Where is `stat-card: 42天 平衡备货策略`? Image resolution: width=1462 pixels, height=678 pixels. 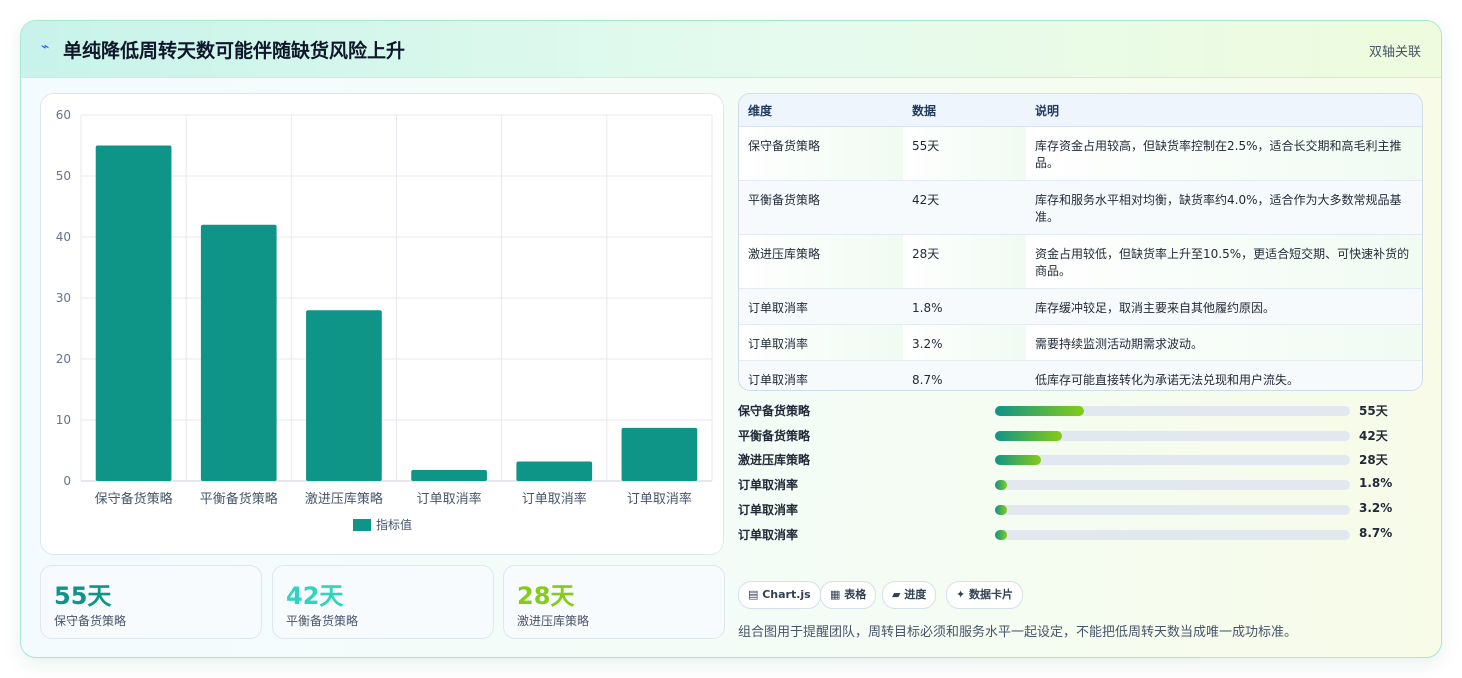
stat-card: 42天 平衡备货策略 is located at coordinates (383, 602).